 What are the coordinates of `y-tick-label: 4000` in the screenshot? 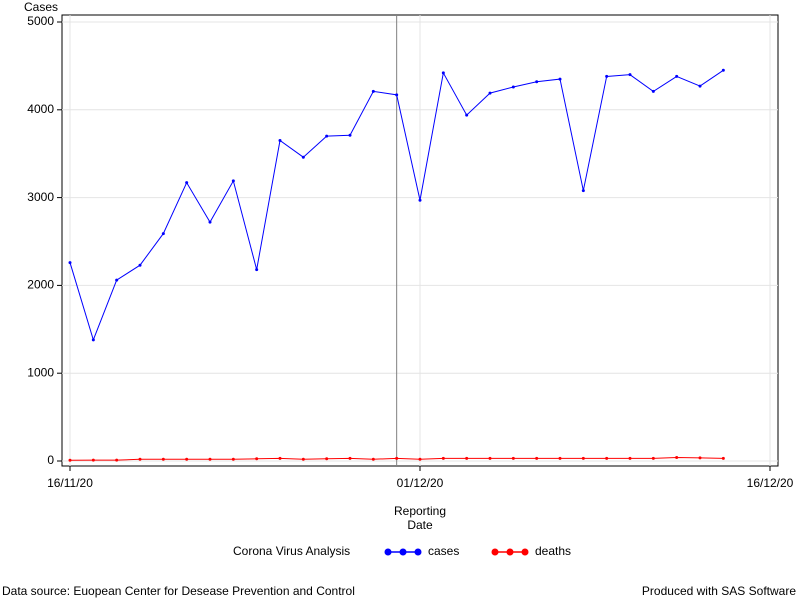 It's located at (40, 109).